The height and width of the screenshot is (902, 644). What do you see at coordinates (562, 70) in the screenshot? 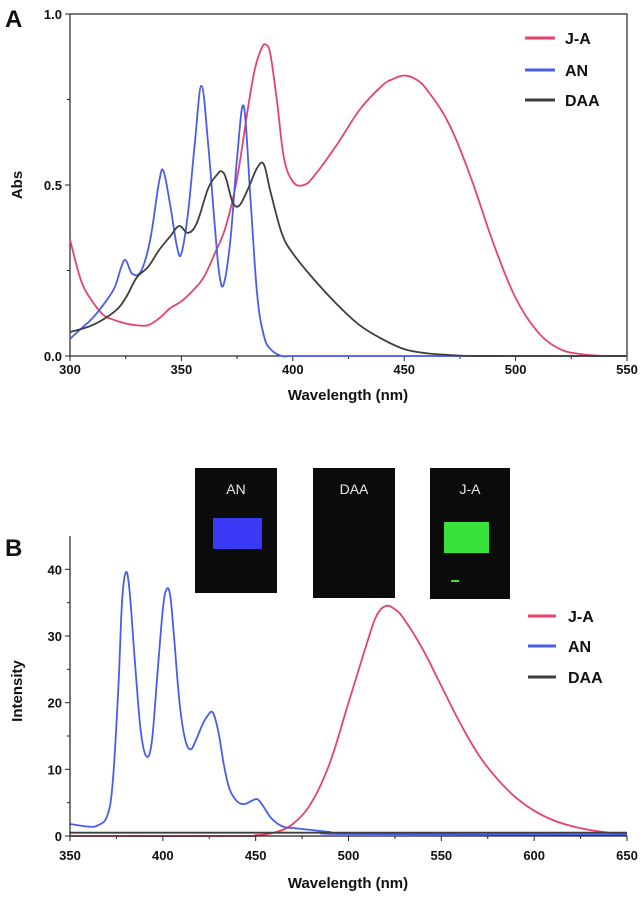
I see `panel-a-legend: J-A AN DAA` at bounding box center [562, 70].